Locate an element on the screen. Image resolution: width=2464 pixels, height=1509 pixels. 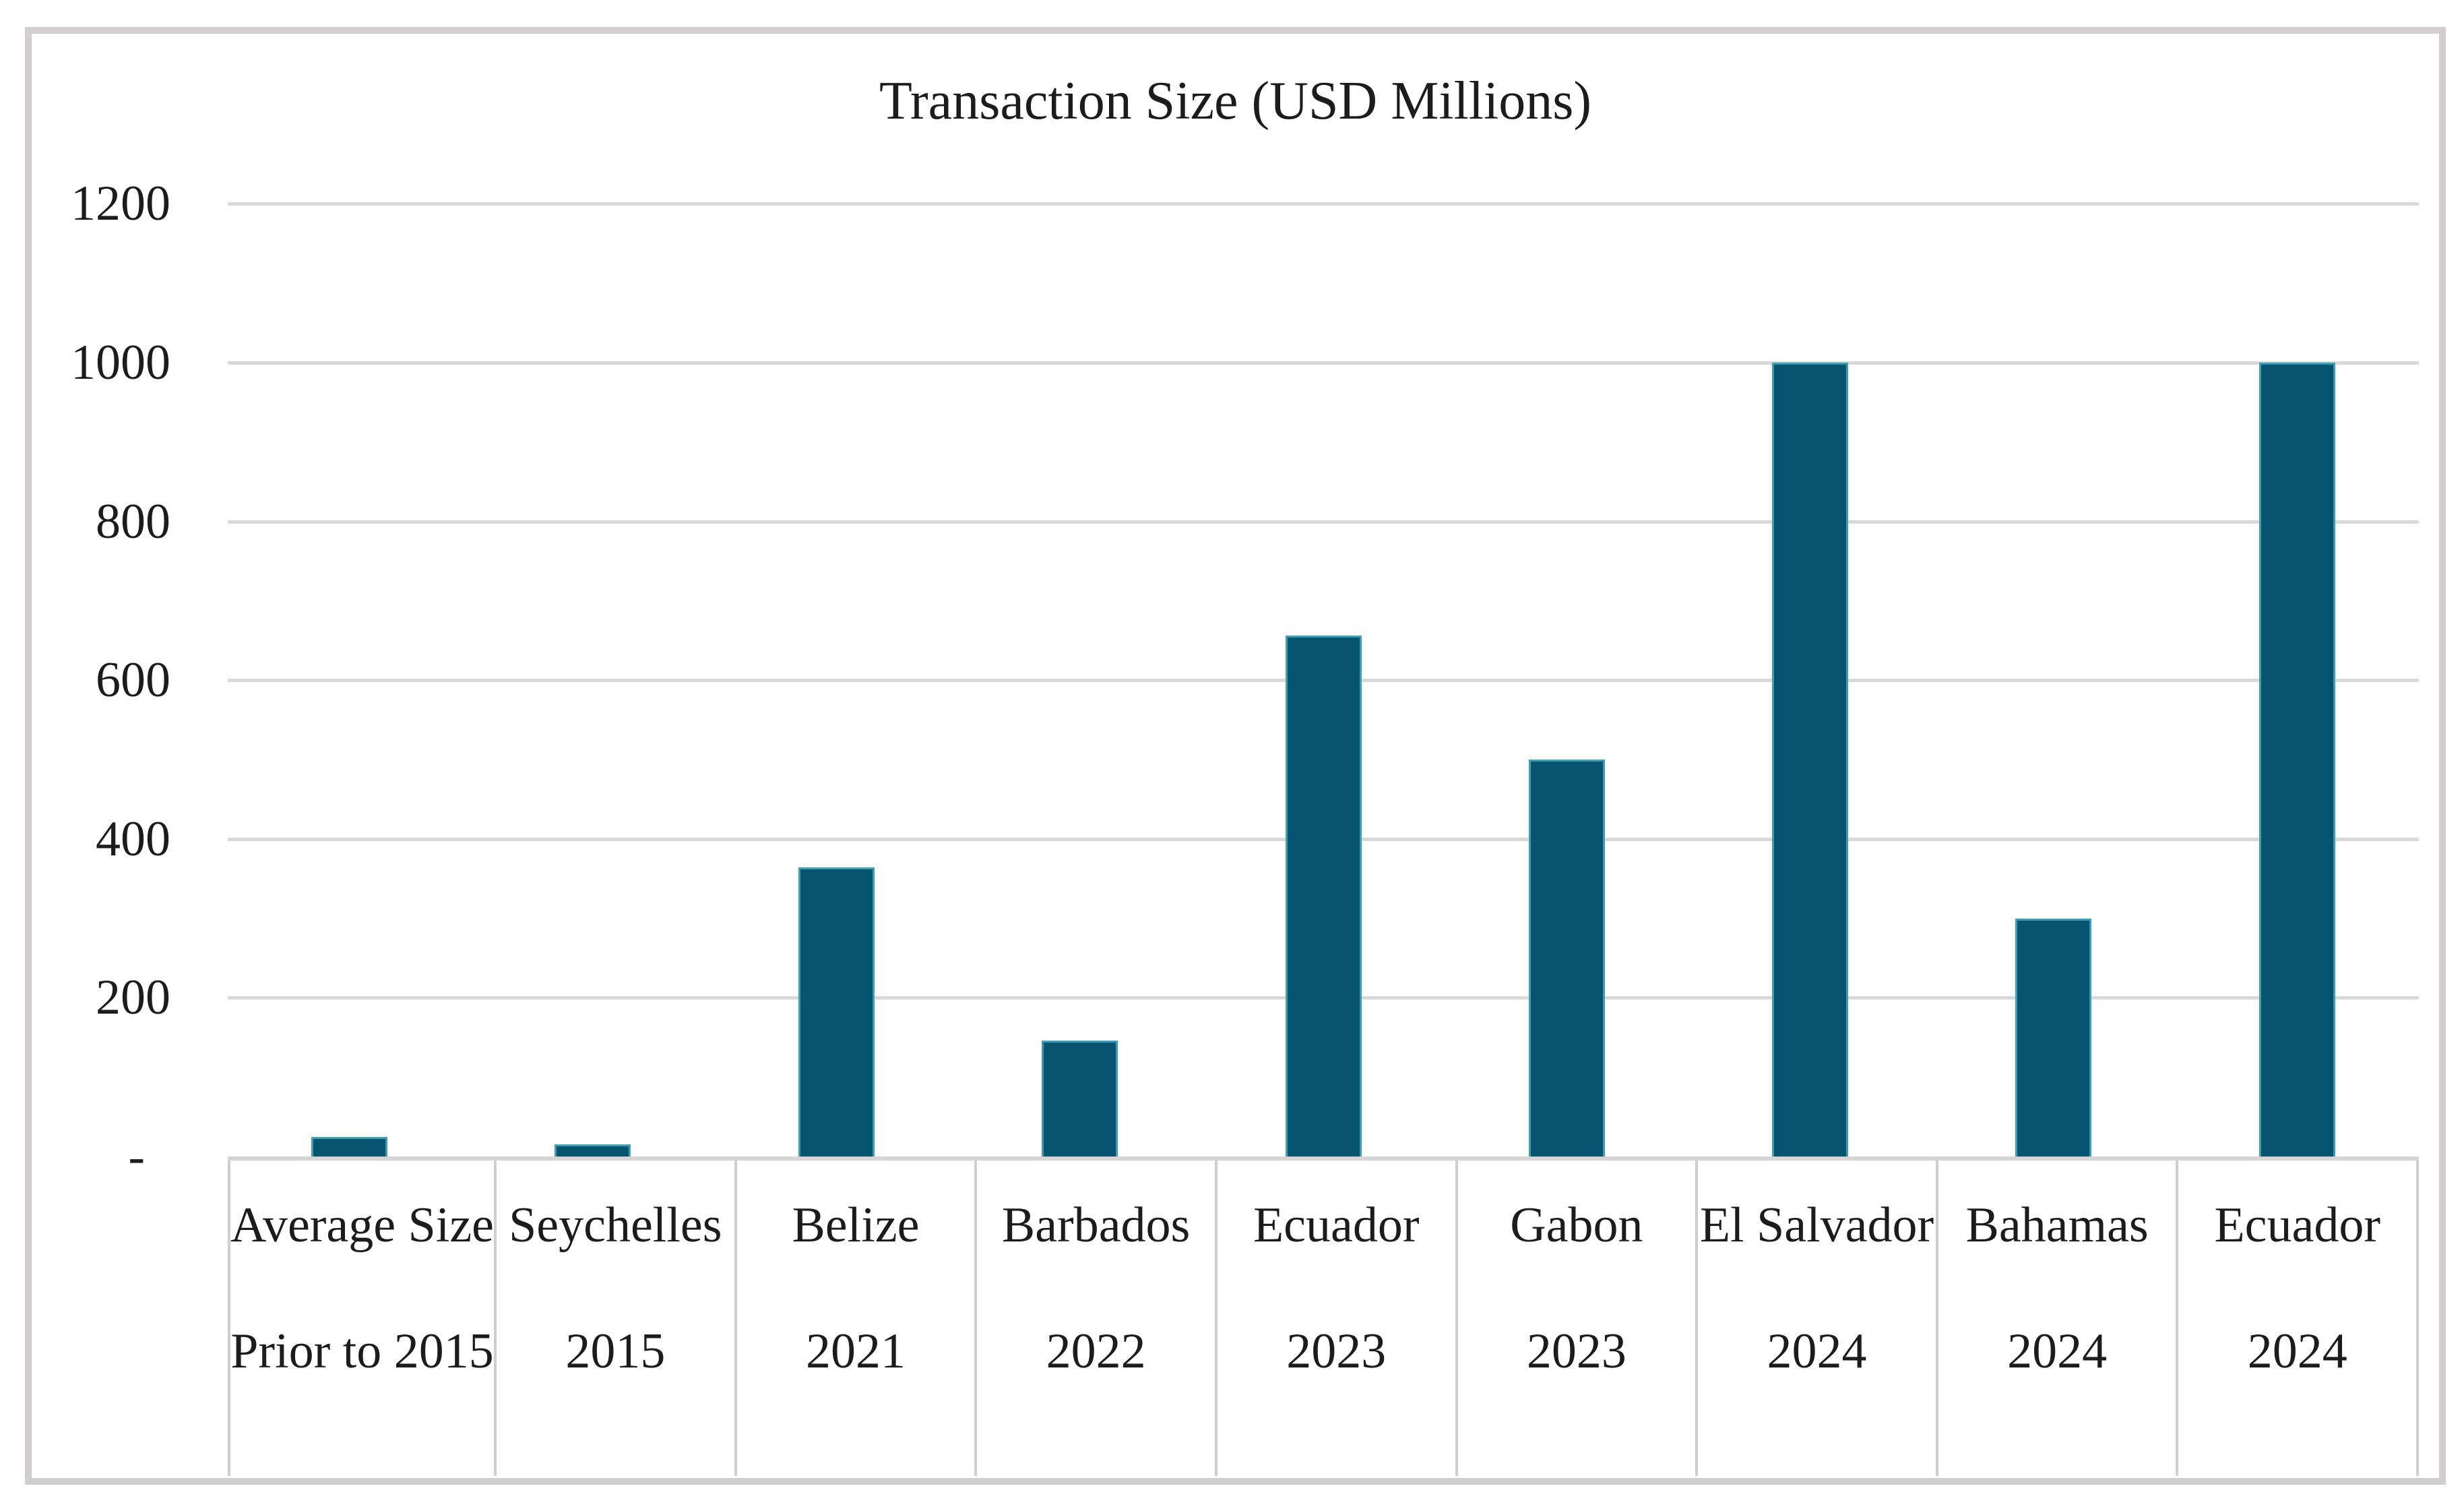
bar-gabon is located at coordinates (1567, 958).